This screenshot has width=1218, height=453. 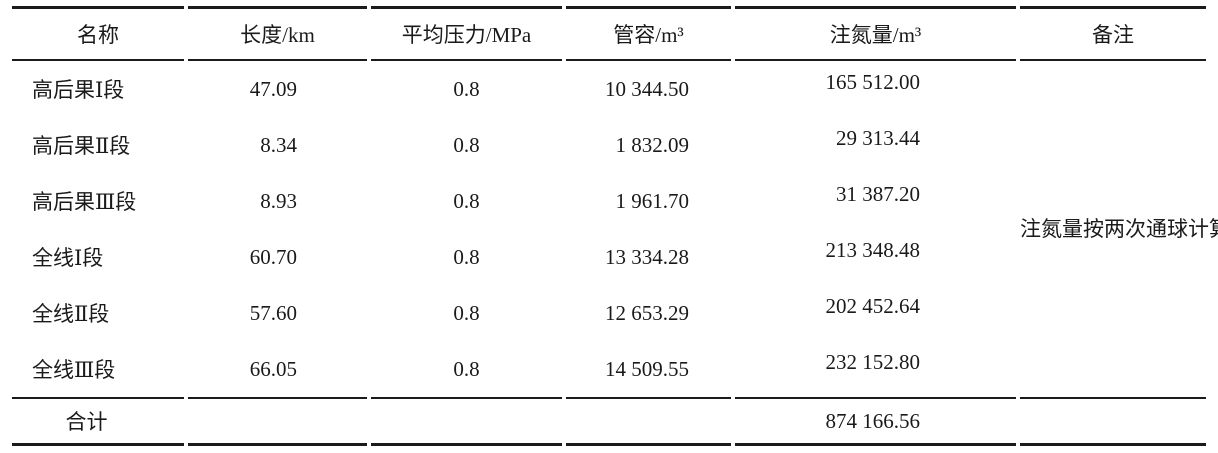 I want to click on nitrogen-cell: 202 452.64, so click(x=875, y=313).